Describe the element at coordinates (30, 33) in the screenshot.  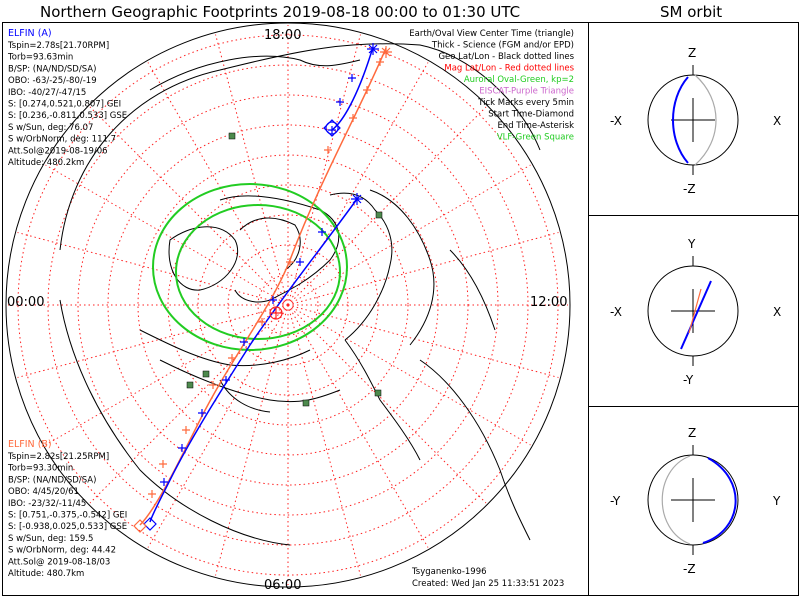
I see `elfin-a-title: ELFIN (A)` at that location.